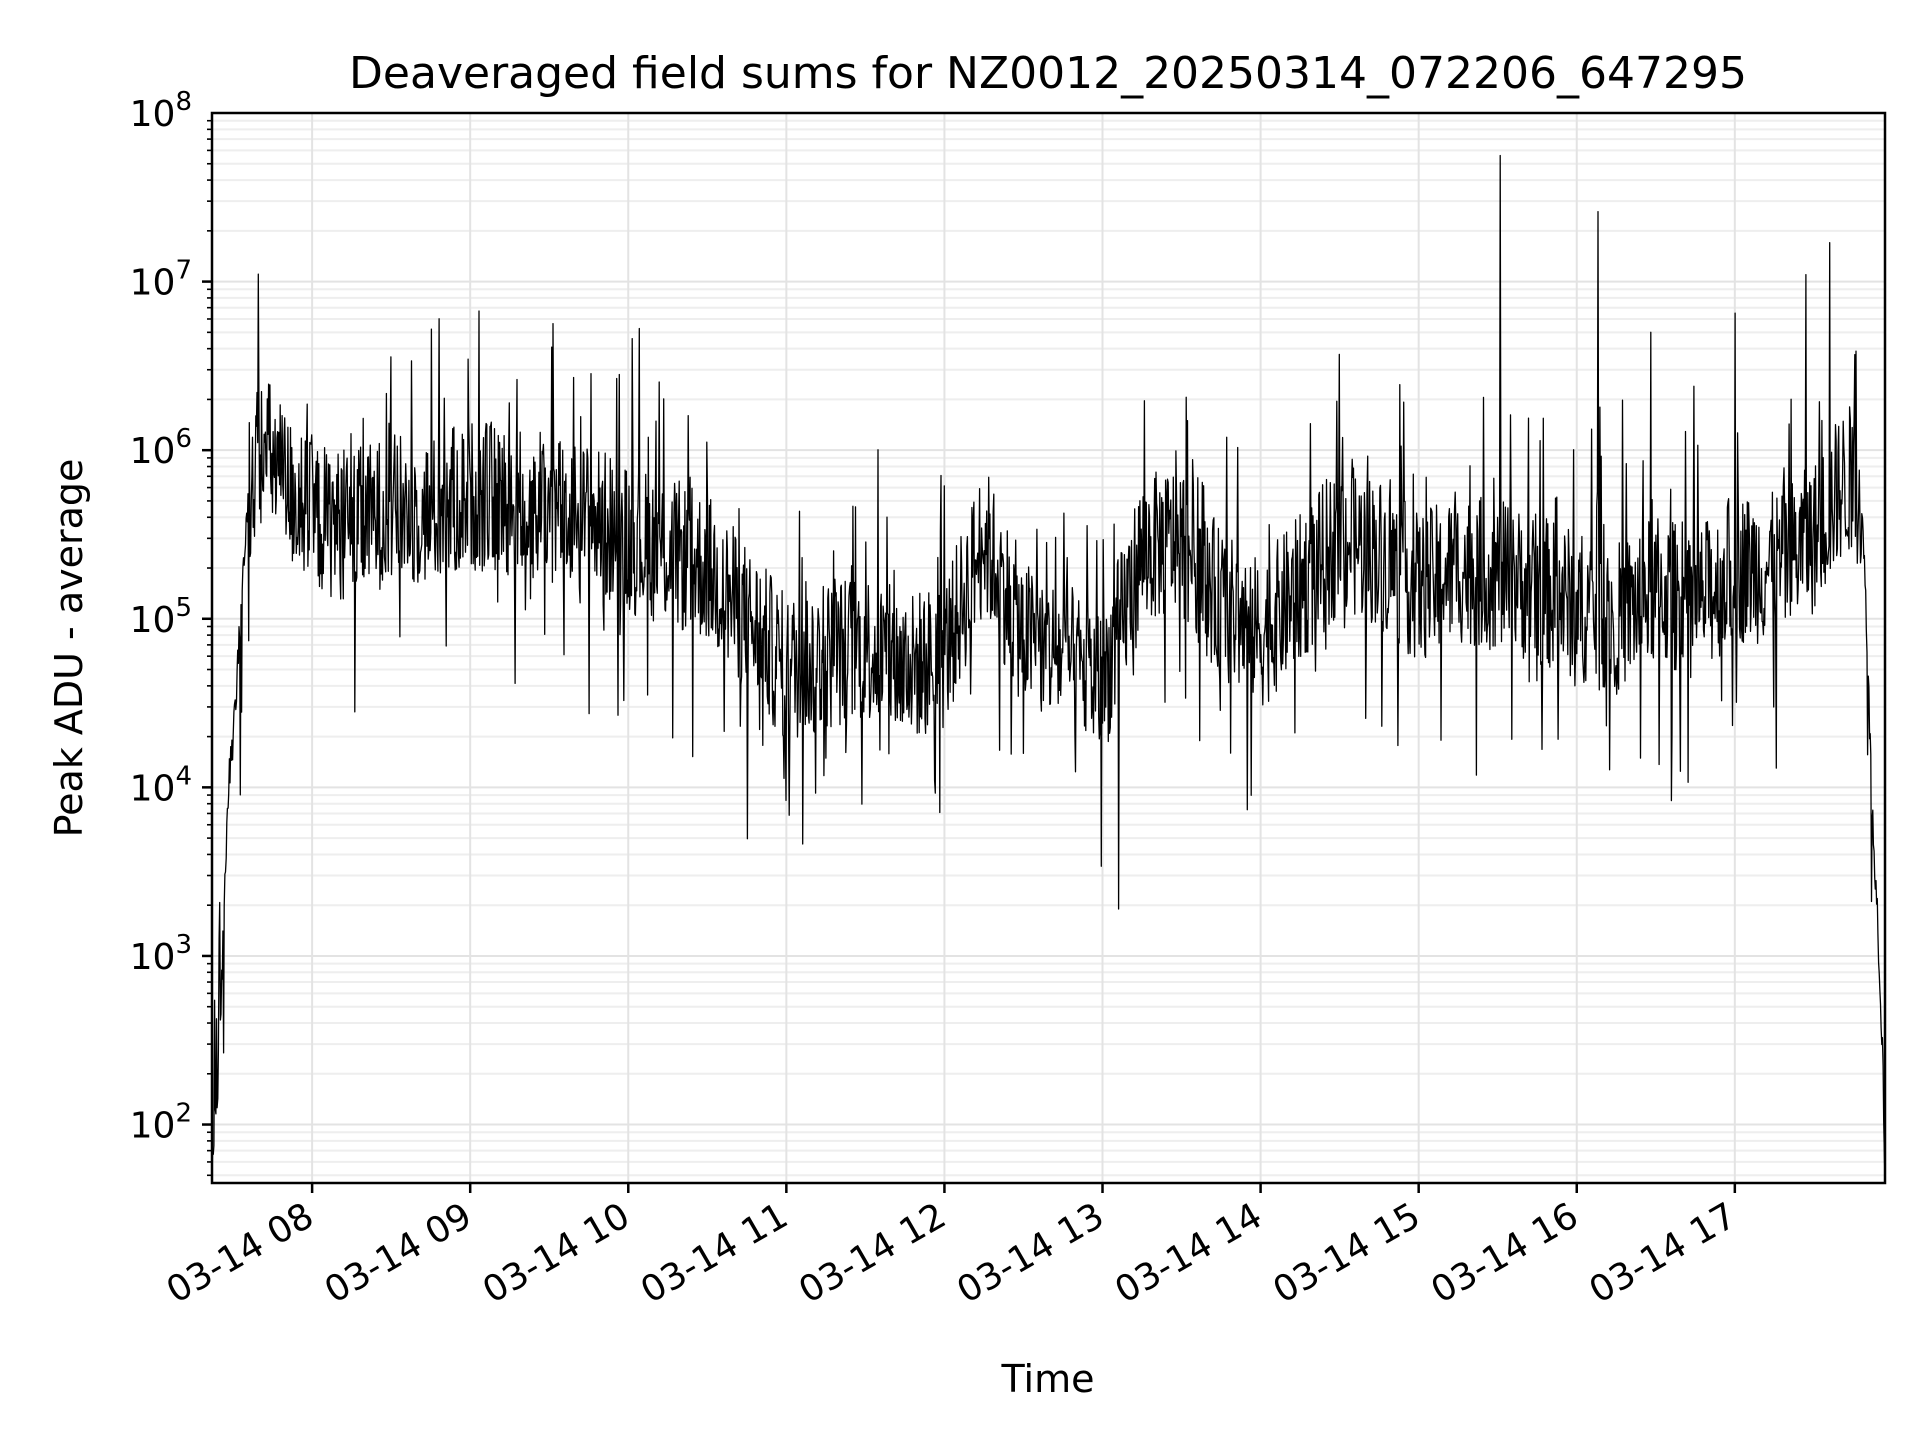 This screenshot has width=1920, height=1440. Describe the element at coordinates (183, 102) in the screenshot. I see `y-tick-exponent: 8` at that location.